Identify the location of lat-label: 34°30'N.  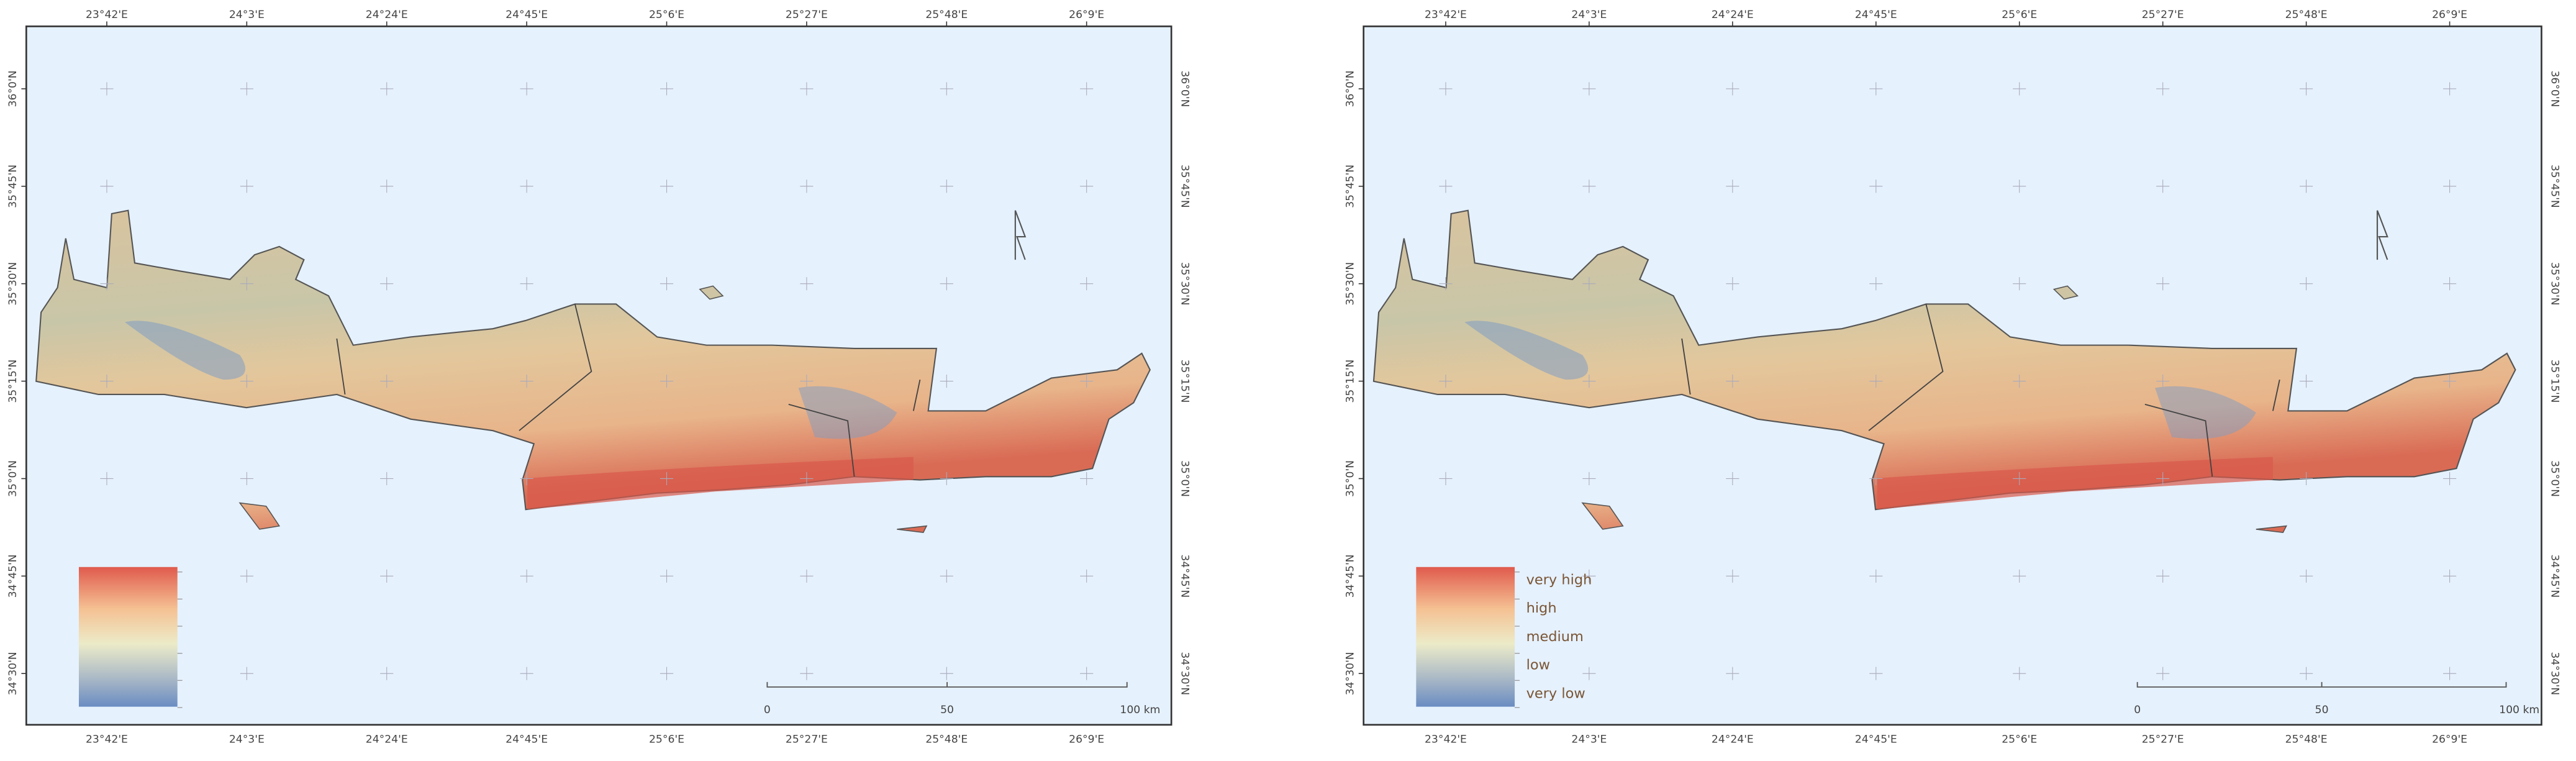
(13, 673).